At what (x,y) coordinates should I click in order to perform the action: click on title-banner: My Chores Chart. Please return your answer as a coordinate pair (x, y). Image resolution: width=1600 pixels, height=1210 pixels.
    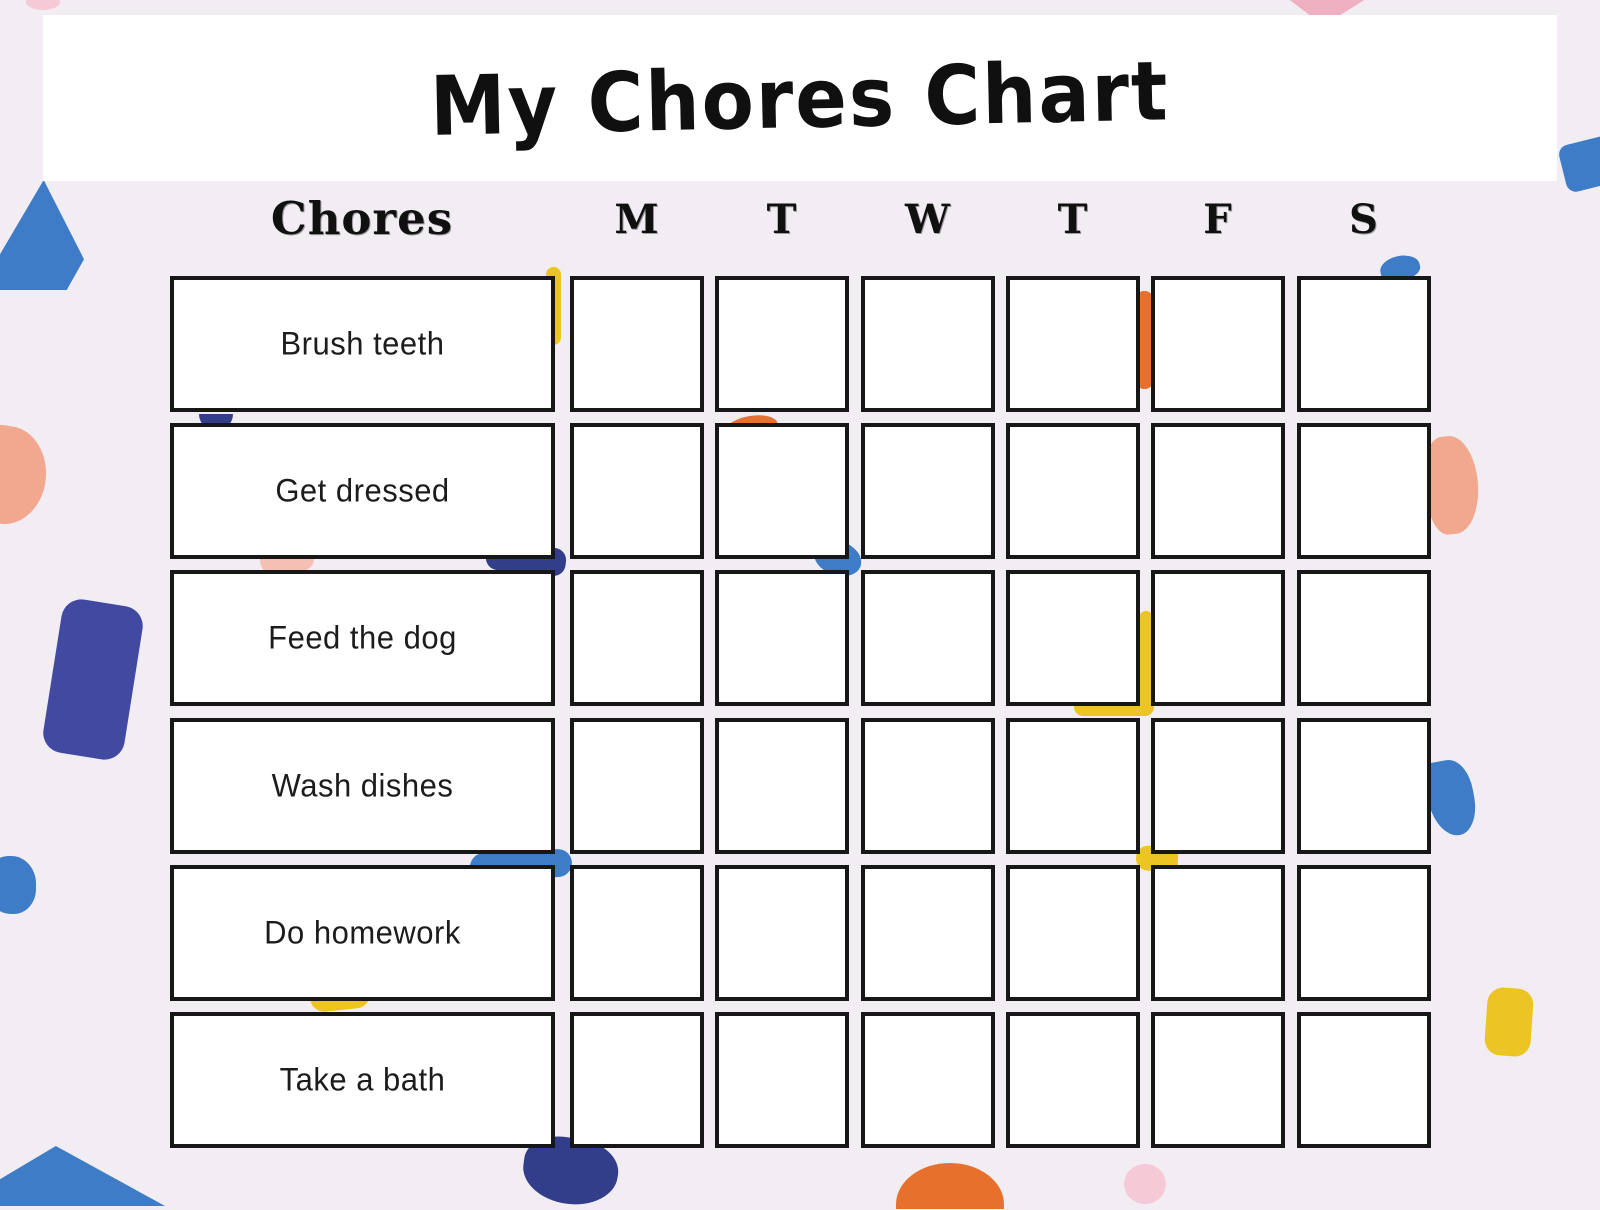
    Looking at the image, I should click on (800, 98).